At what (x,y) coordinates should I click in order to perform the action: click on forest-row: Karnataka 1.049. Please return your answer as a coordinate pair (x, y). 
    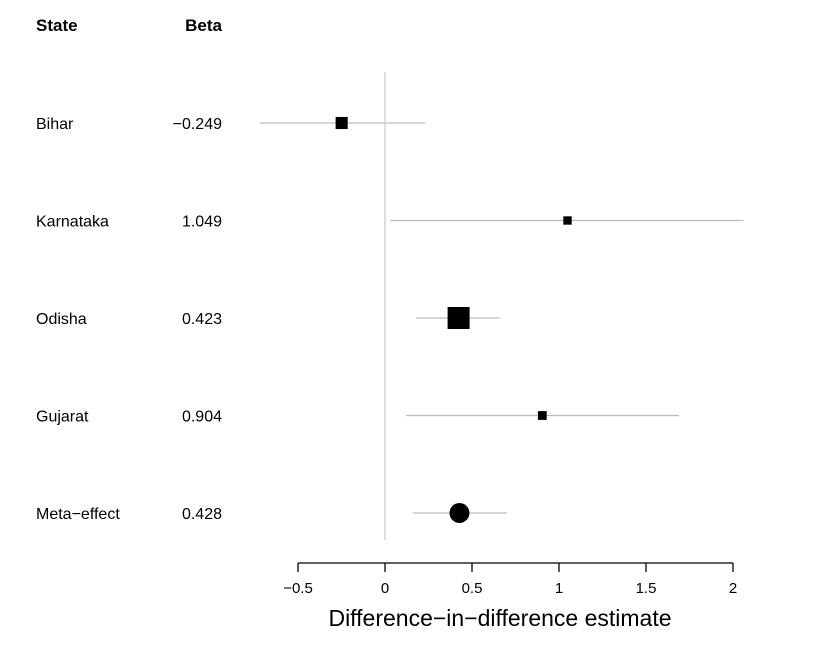
    Looking at the image, I should click on (390, 222).